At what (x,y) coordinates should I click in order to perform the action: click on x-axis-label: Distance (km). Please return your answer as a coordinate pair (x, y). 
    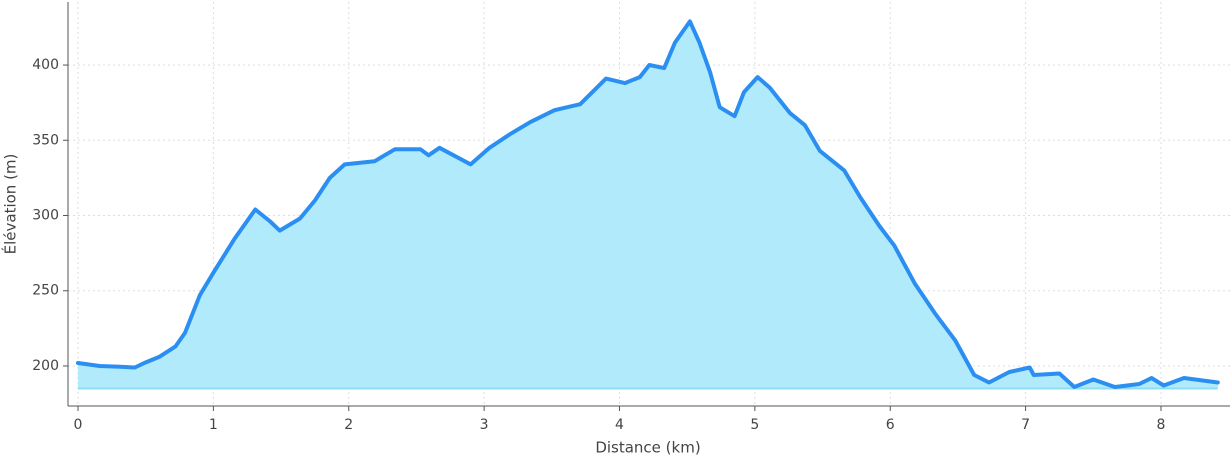
    Looking at the image, I should click on (647, 448).